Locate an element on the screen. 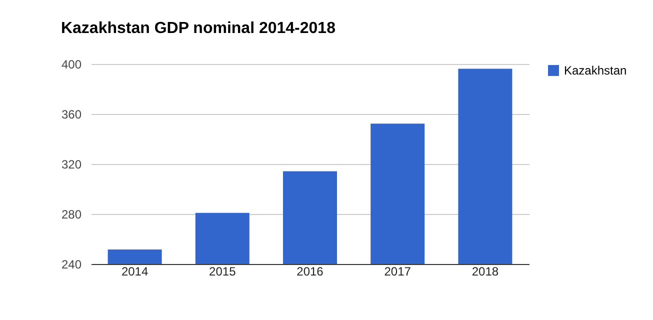 The width and height of the screenshot is (653, 320). x-tick-label: 2018 is located at coordinates (485, 271).